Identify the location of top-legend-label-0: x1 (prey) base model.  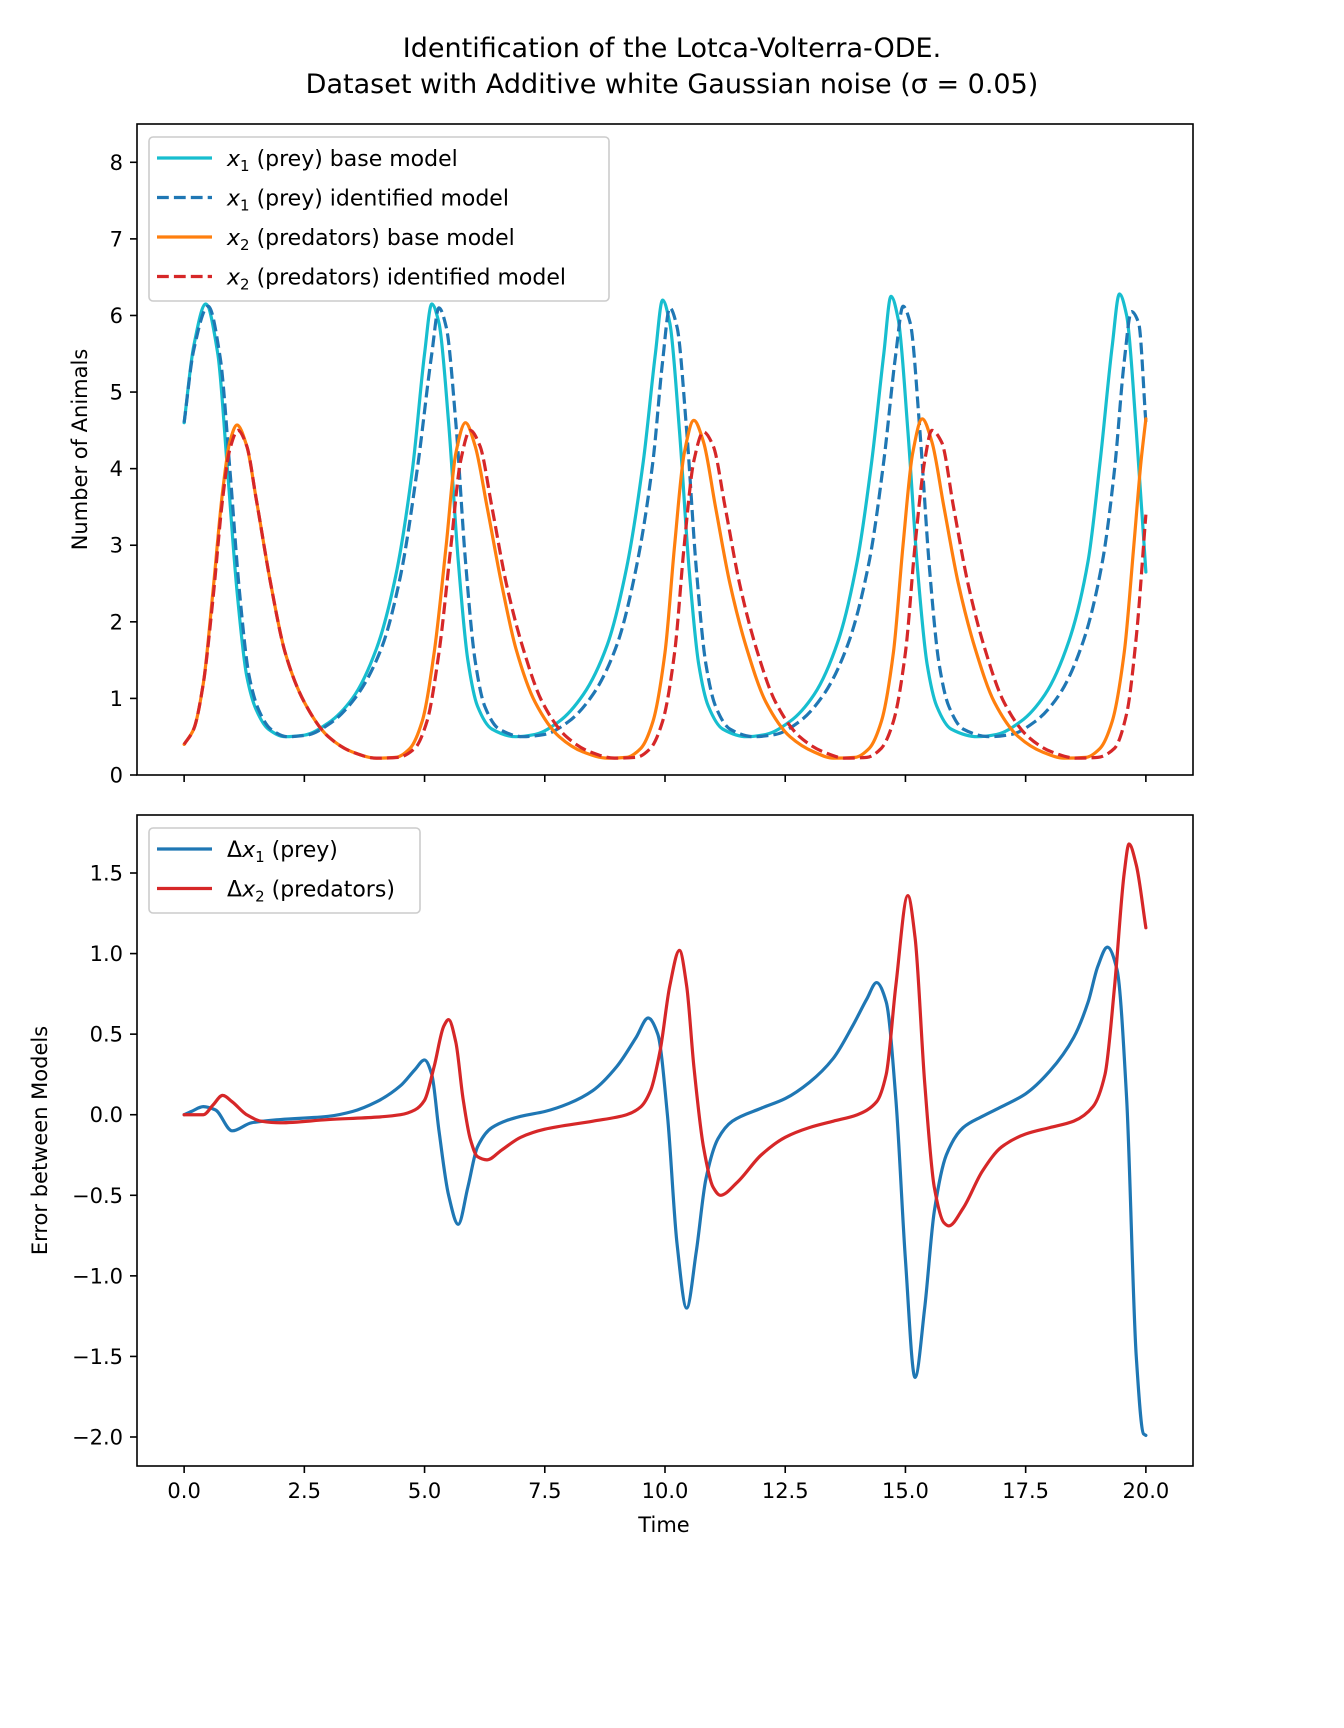
(342, 161).